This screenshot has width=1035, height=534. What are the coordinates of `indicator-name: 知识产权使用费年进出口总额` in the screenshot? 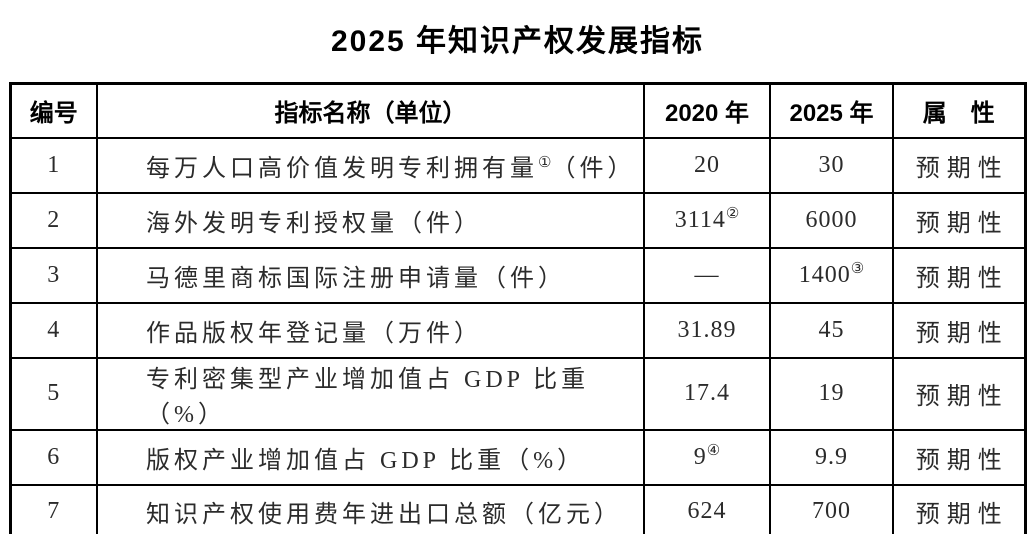 It's located at (328, 515).